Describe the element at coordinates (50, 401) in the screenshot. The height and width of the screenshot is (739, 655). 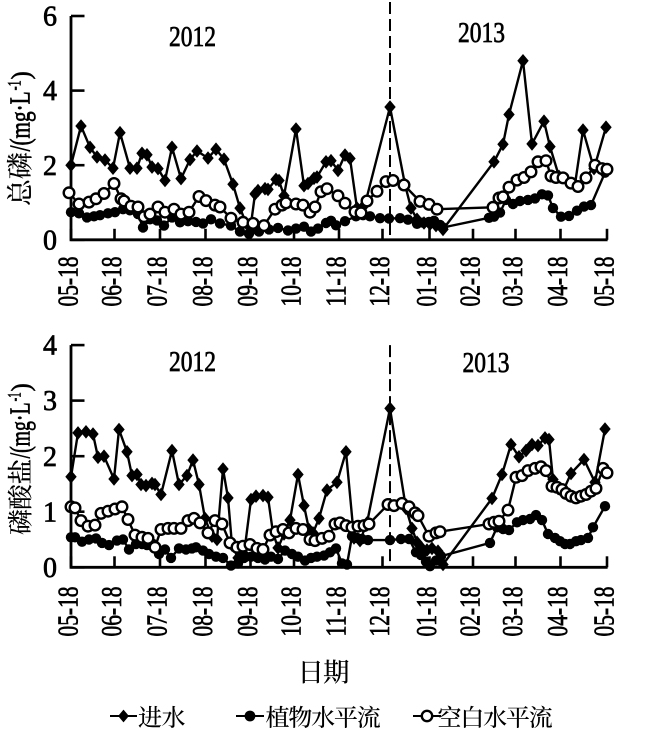
I see `svg-text: 3` at that location.